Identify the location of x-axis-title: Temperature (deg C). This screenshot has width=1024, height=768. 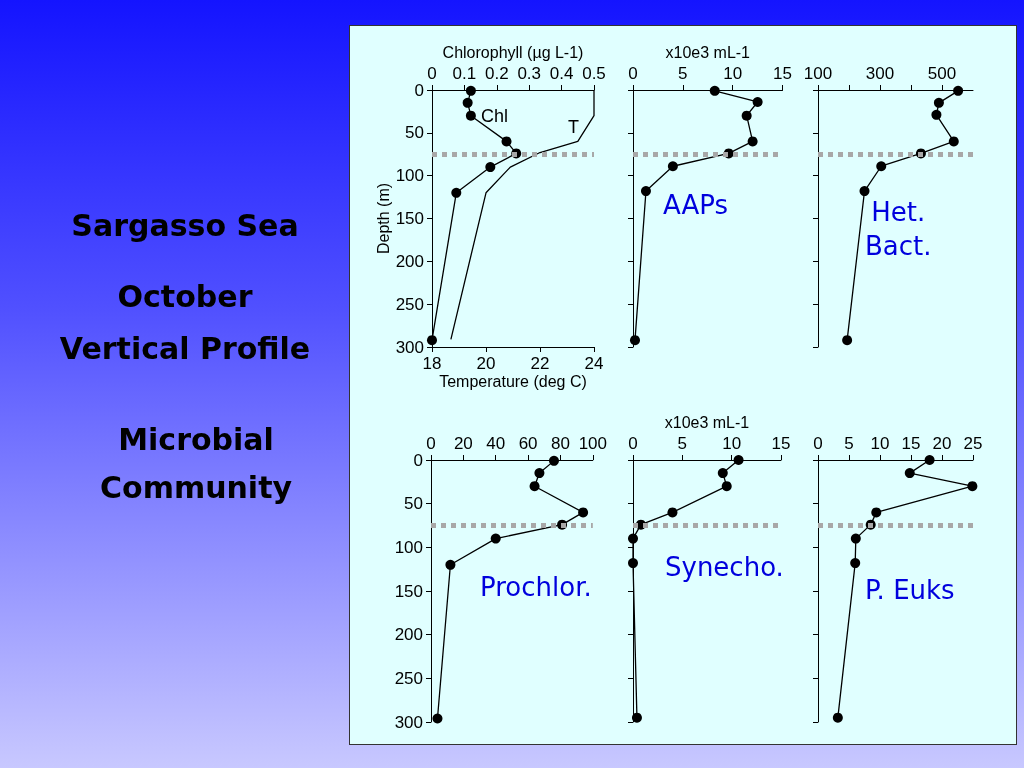
(513, 381).